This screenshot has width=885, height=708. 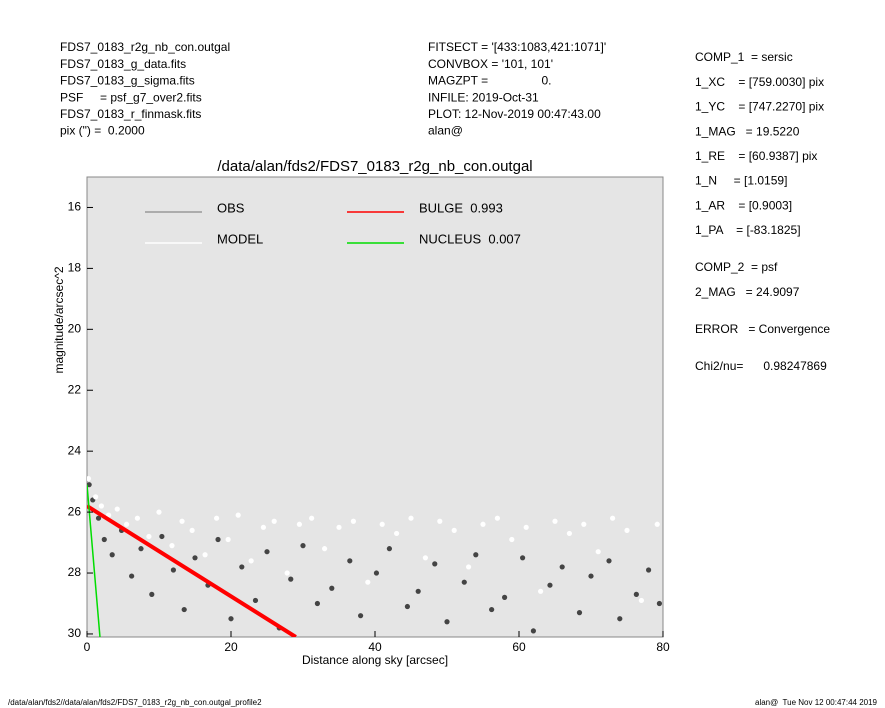 I want to click on side-param: 2_MAG = 24.9097, so click(x=747, y=292).